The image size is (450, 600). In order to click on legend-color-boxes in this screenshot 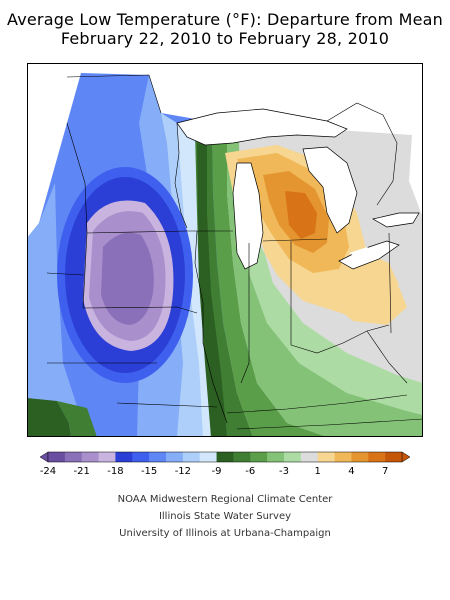, I will do `click(225, 457)`.